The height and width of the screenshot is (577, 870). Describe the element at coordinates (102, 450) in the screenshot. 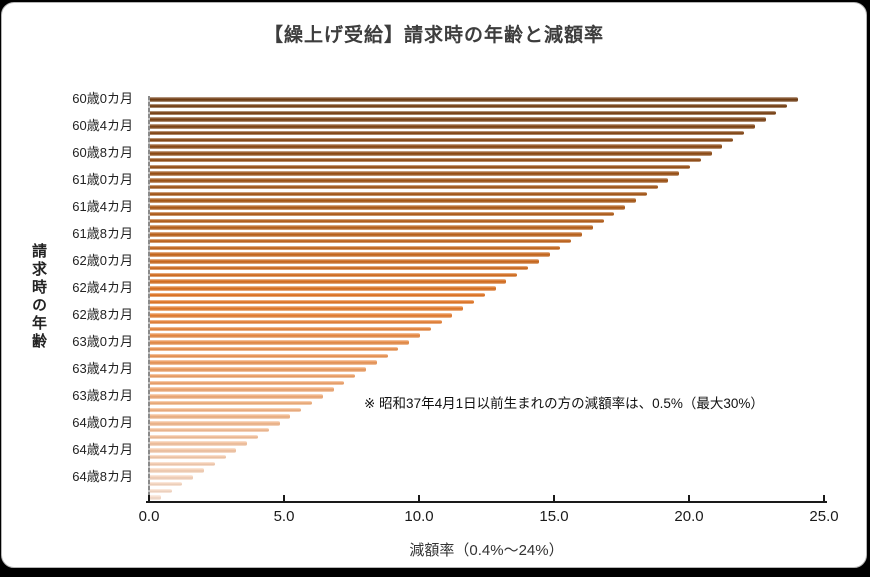

I see `y-tick-label: 64歳4カ月` at that location.